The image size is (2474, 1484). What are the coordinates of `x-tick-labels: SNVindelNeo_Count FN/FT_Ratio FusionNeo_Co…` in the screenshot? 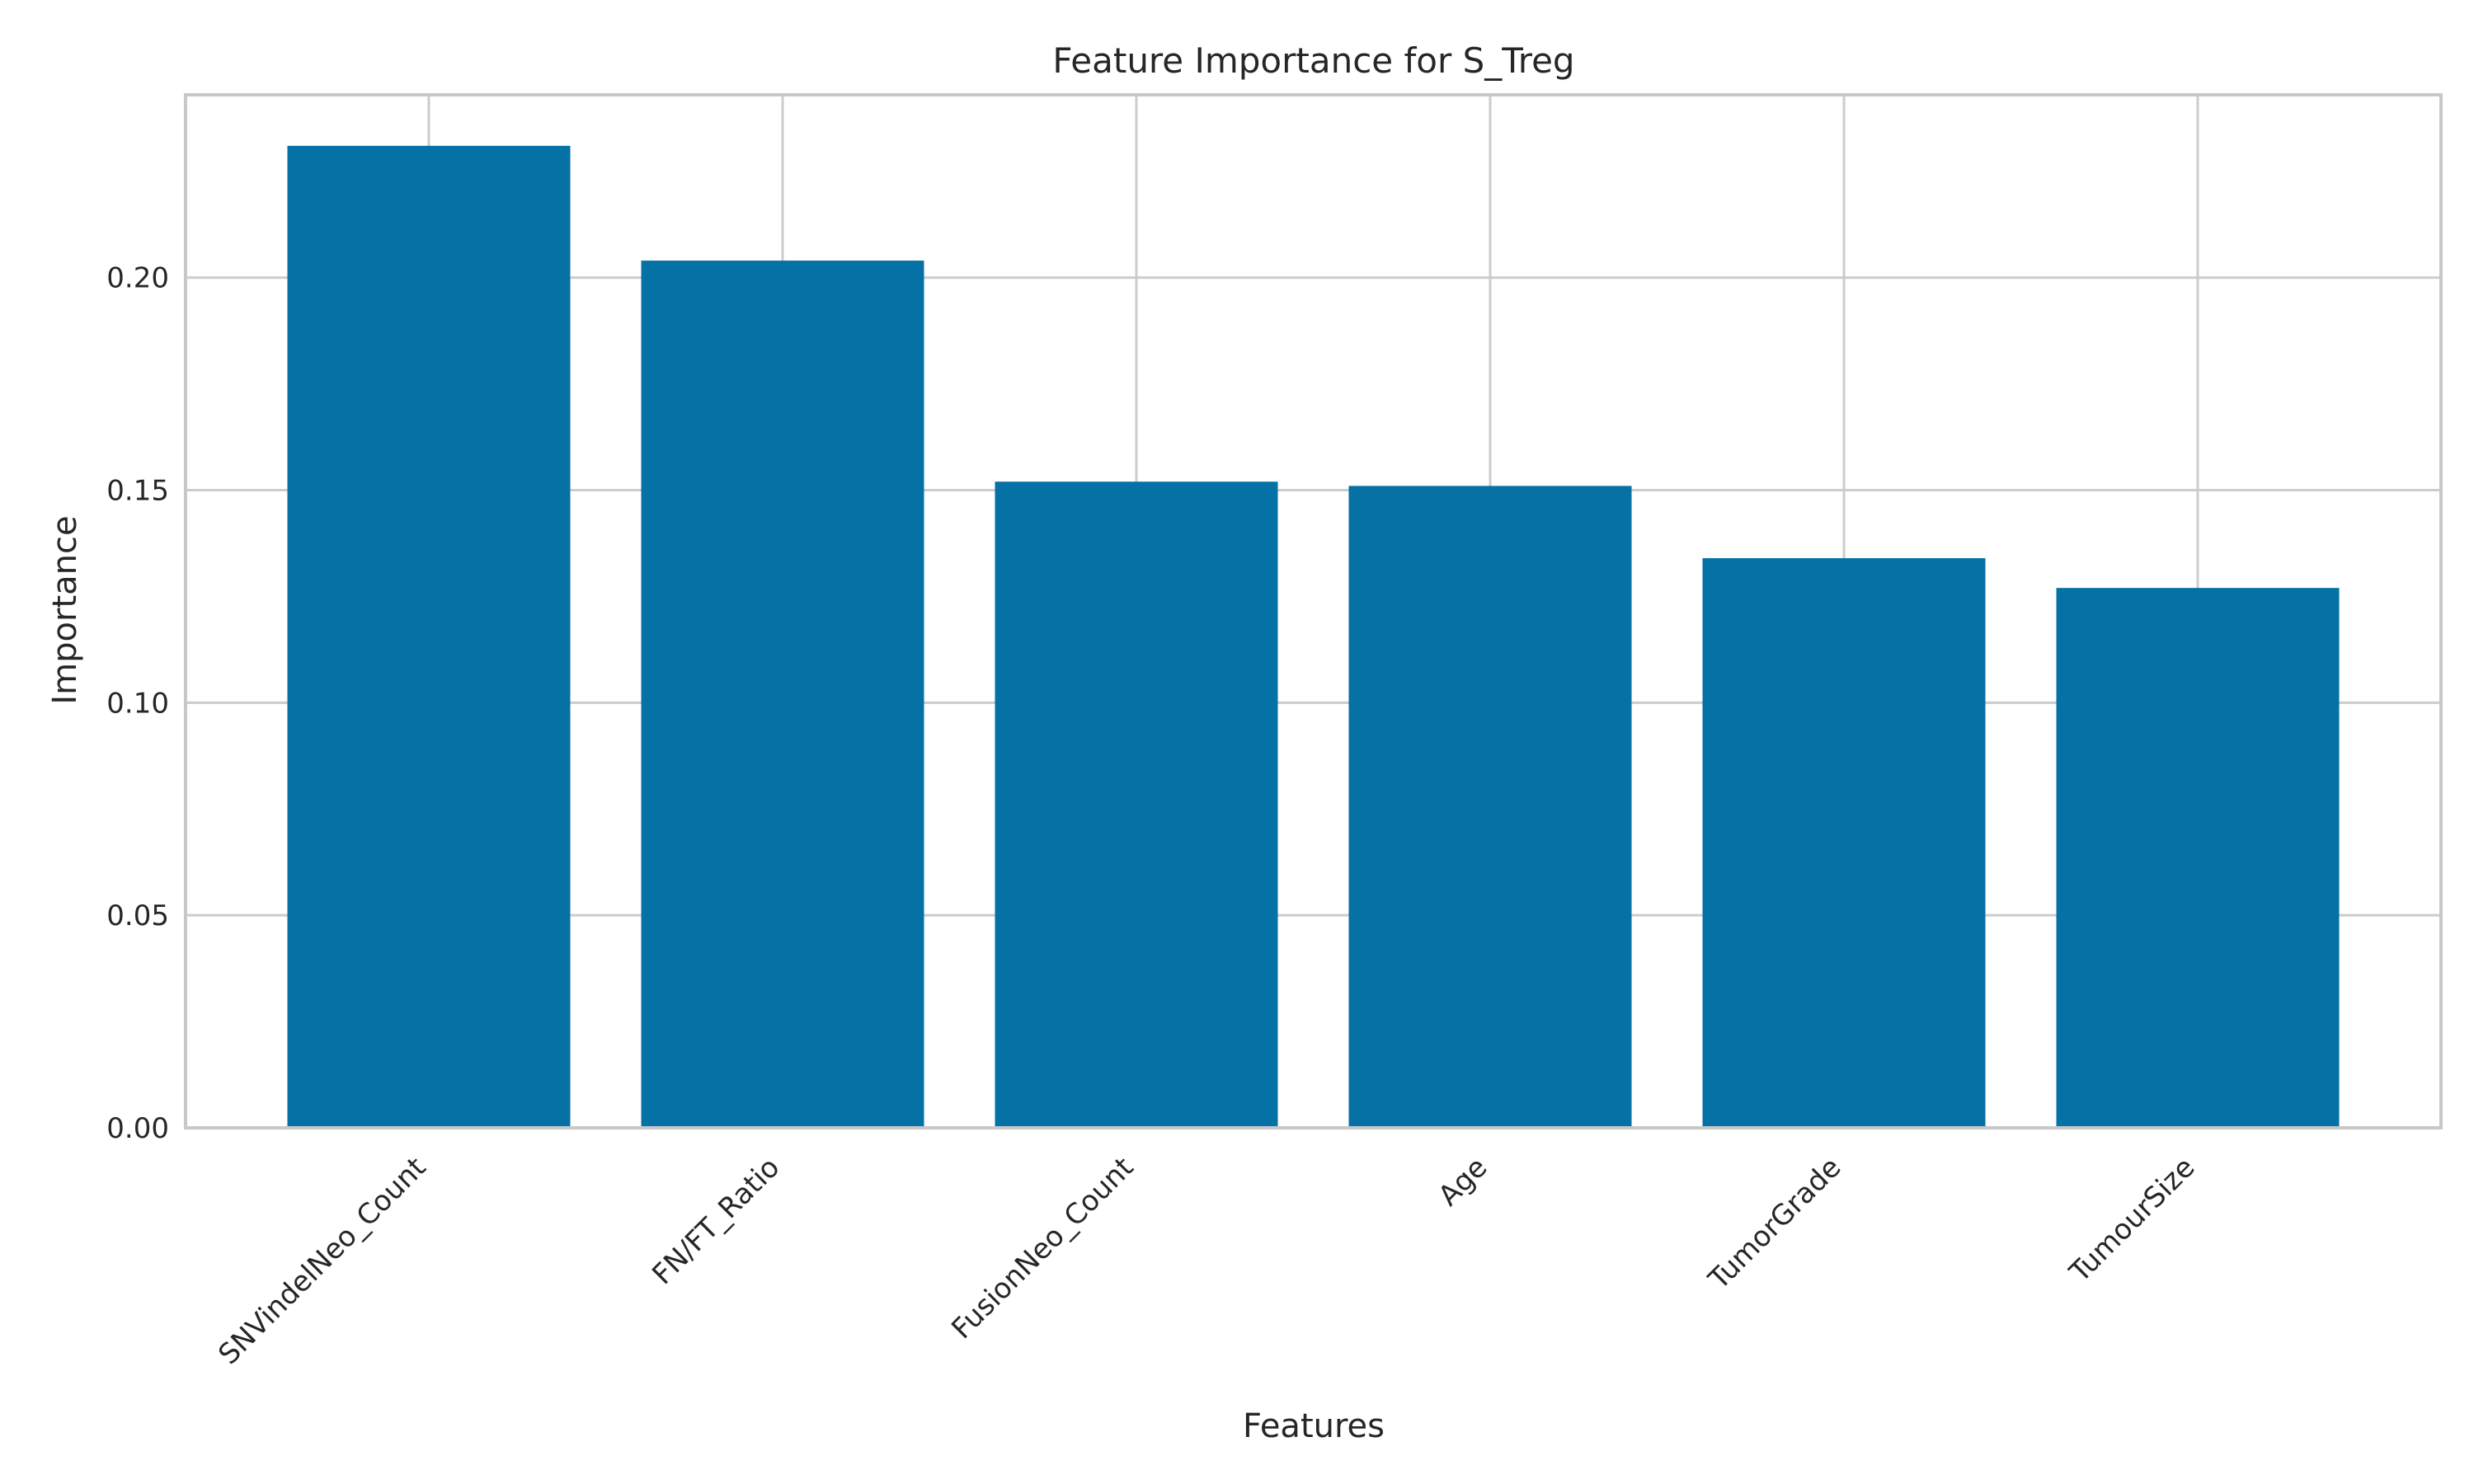 It's located at (1206, 1261).